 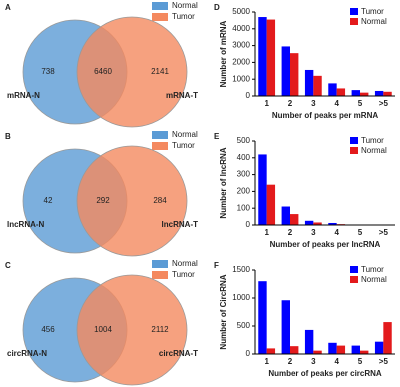 I want to click on venn-count: 1004, so click(x=103, y=329).